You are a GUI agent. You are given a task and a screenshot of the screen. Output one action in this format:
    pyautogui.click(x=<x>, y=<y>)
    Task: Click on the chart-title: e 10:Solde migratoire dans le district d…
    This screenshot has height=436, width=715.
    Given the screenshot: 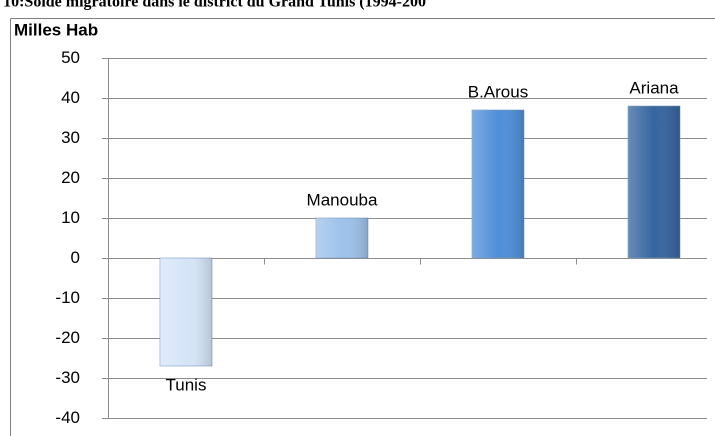 What is the action you would take?
    pyautogui.click(x=213, y=5)
    